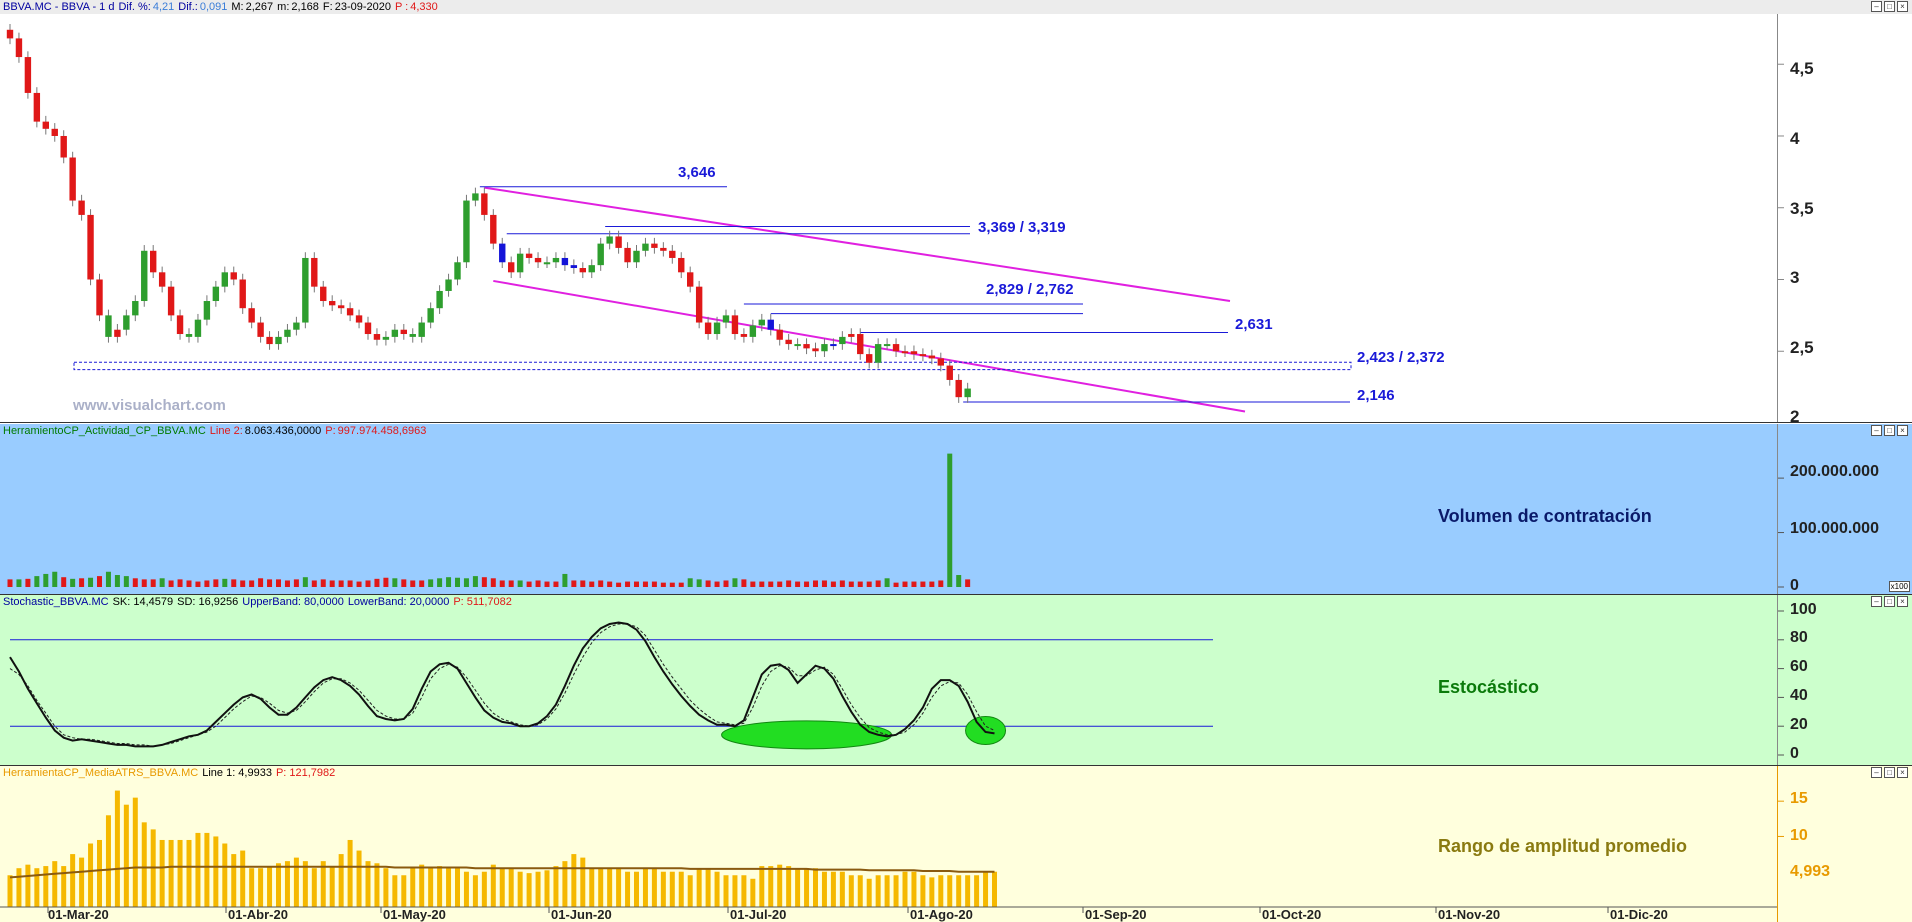 The width and height of the screenshot is (1912, 922). What do you see at coordinates (482, 602) in the screenshot?
I see `stoch-p: P: 511,7082` at bounding box center [482, 602].